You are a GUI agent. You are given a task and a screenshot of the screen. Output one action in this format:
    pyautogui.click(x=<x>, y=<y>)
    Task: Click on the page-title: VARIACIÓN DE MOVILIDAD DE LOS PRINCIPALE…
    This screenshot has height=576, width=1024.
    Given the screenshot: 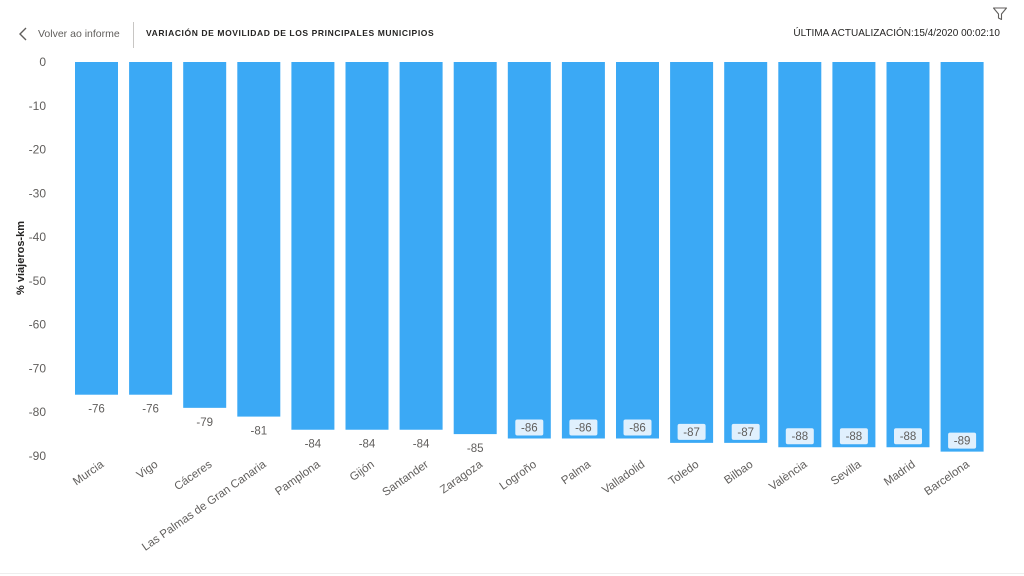 What is the action you would take?
    pyautogui.click(x=290, y=33)
    